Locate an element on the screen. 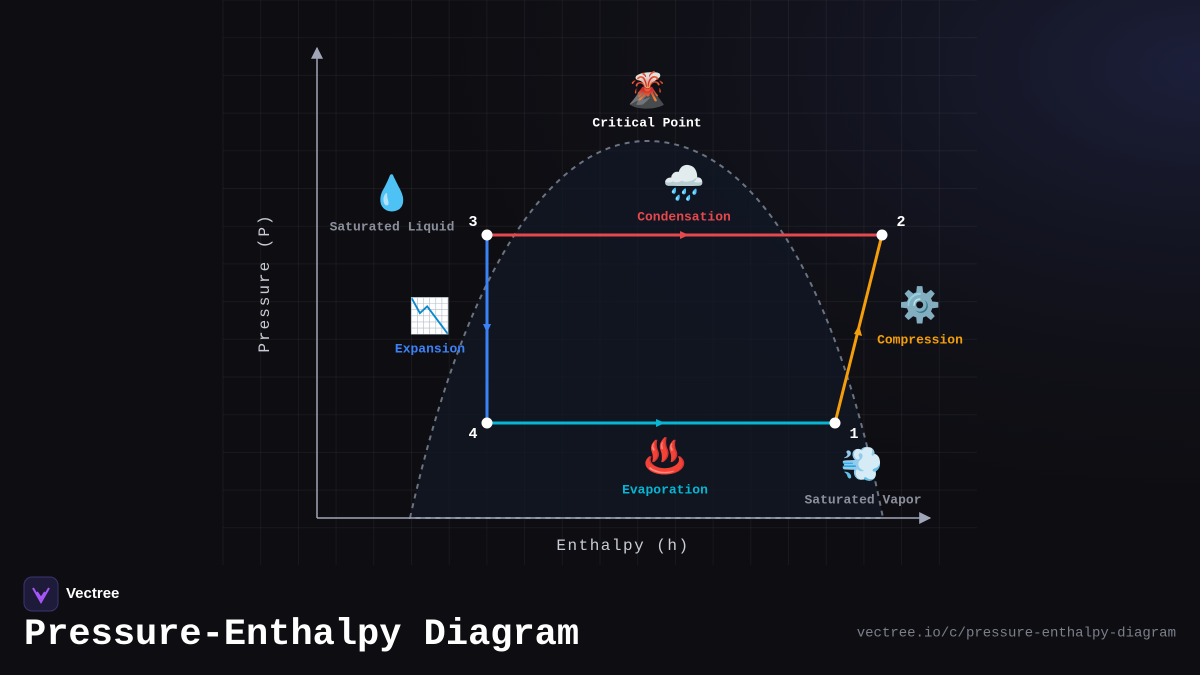  point-label: 1 is located at coordinates (853, 434).